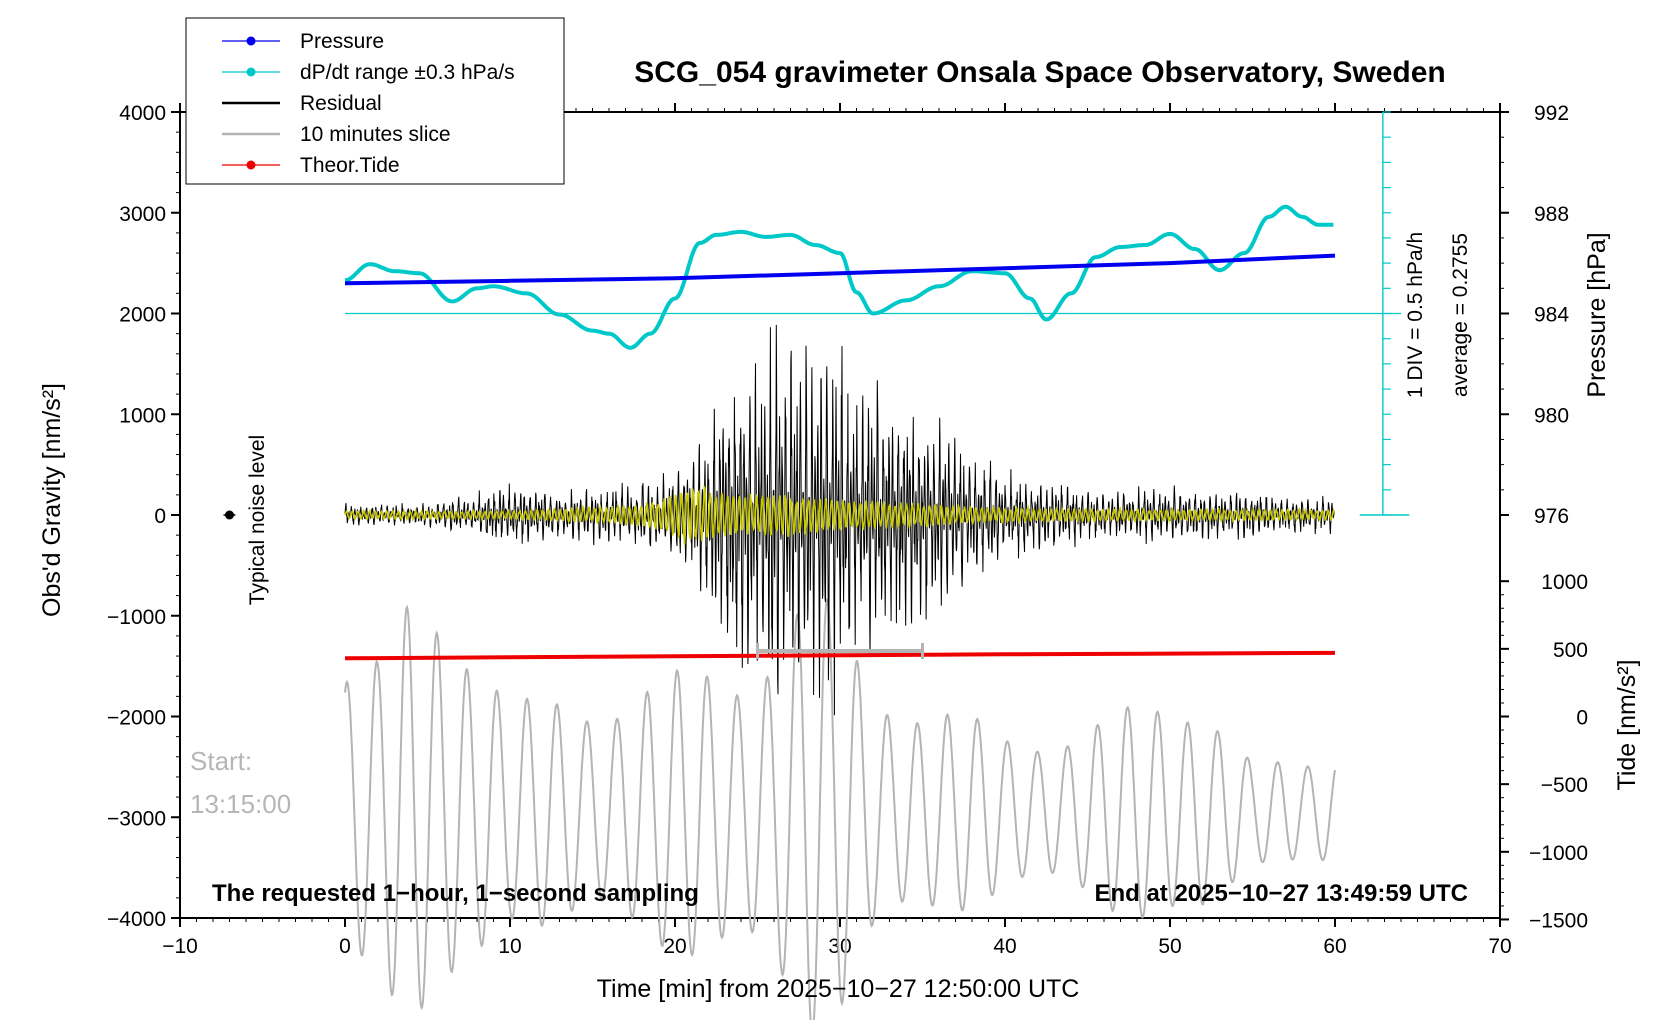  I want to click on legend-label: Theor.Tide, so click(350, 165).